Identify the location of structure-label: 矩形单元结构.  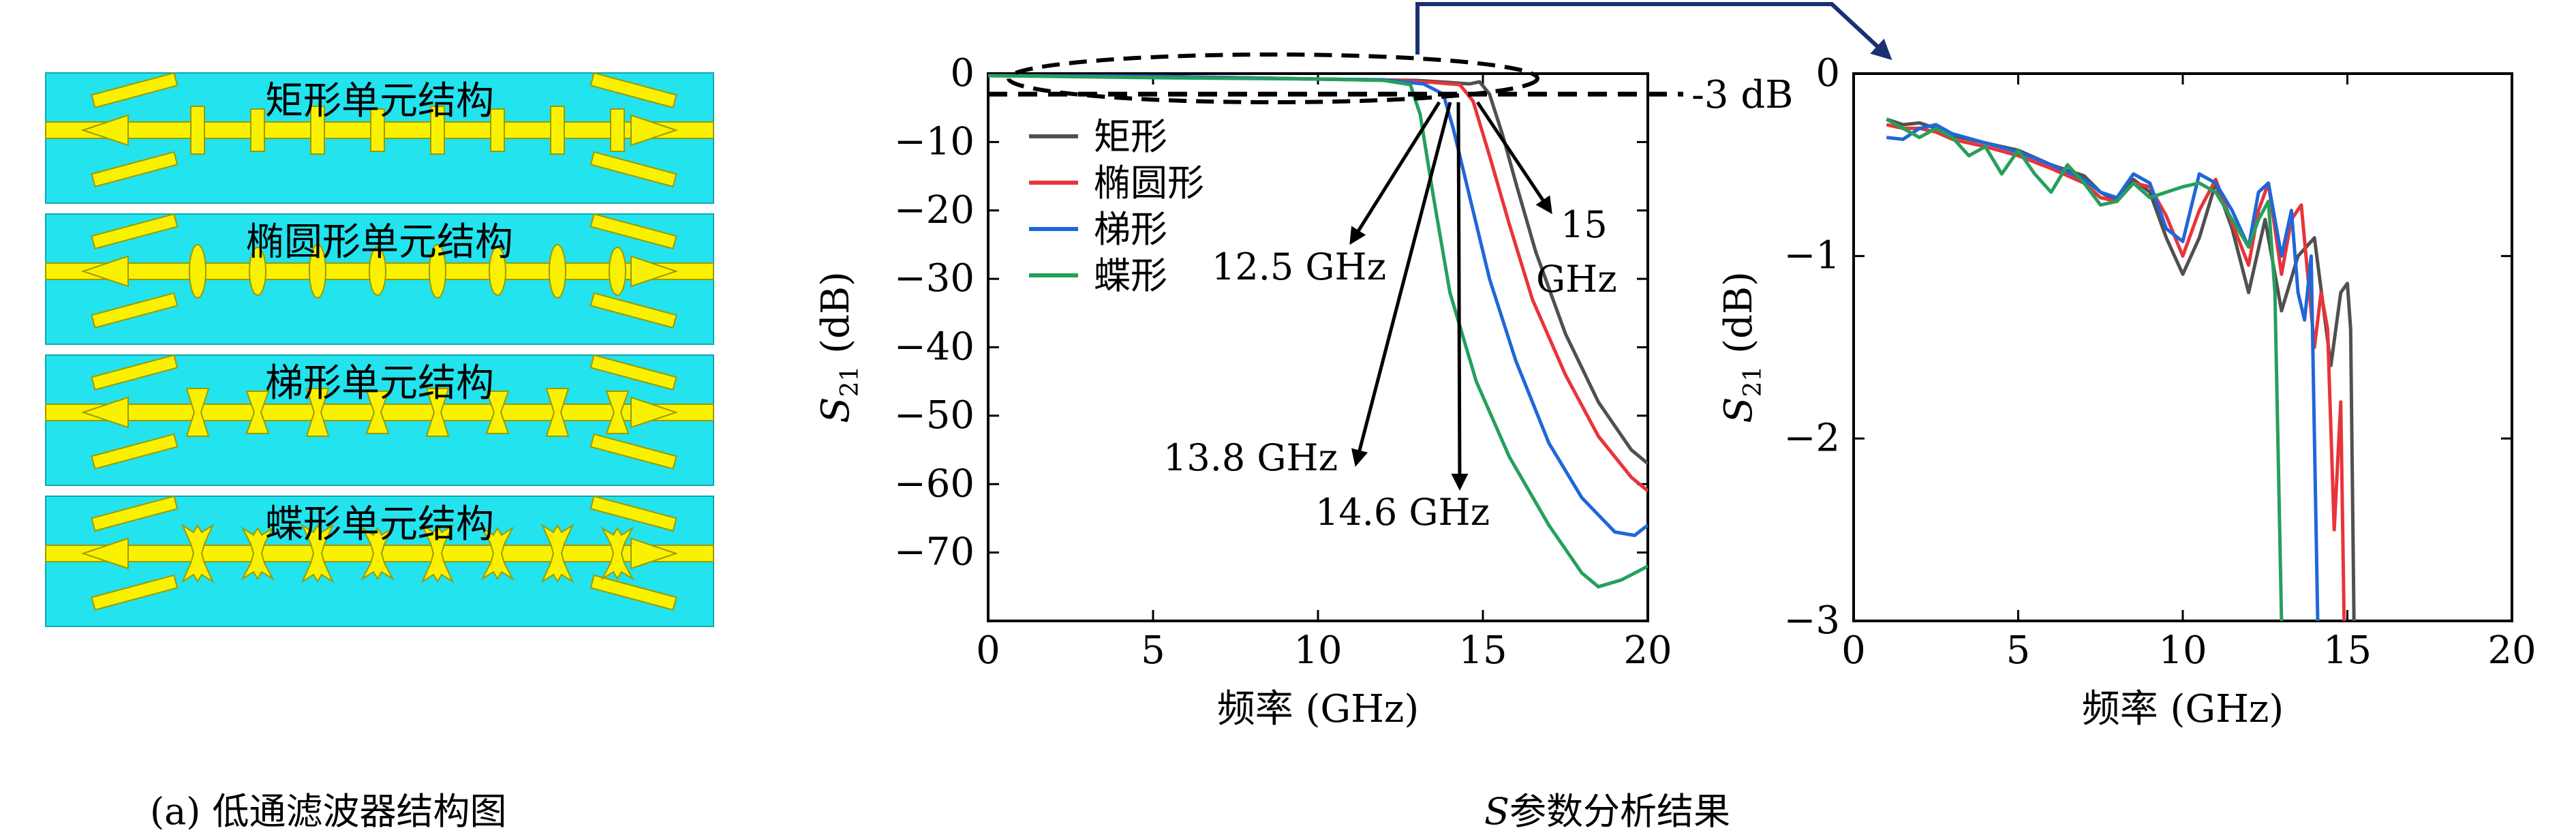
(379, 101).